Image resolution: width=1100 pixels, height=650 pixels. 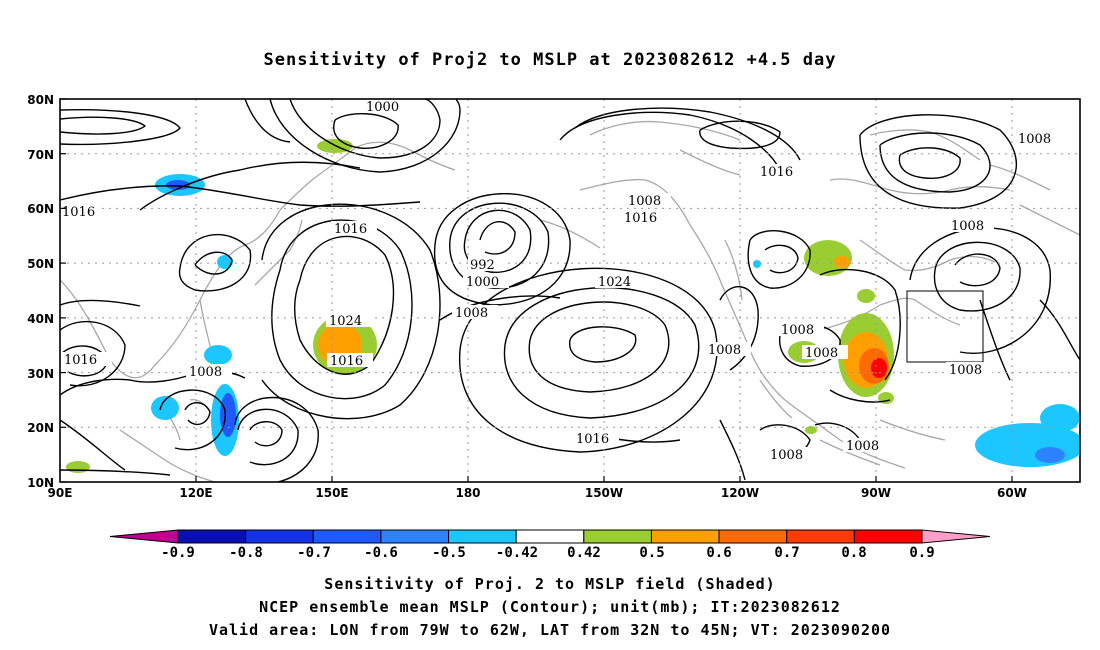 What do you see at coordinates (144, 536) in the screenshot?
I see `colorbar-min-arrow` at bounding box center [144, 536].